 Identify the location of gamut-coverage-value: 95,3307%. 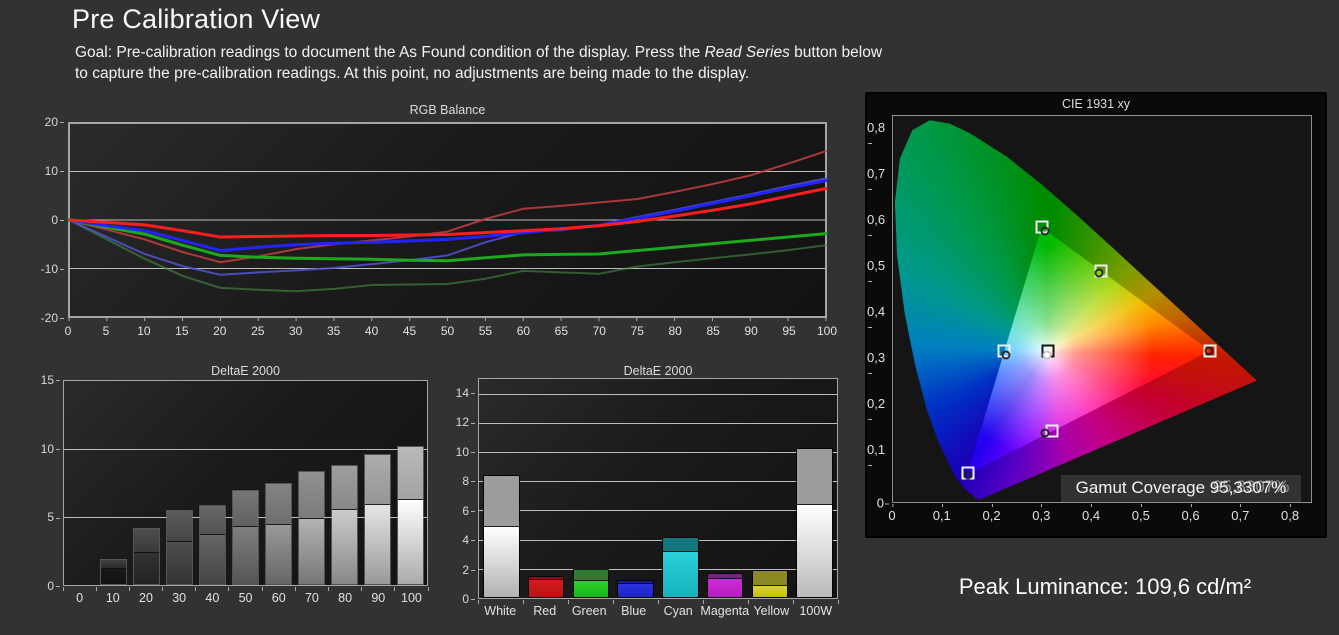
(1248, 487).